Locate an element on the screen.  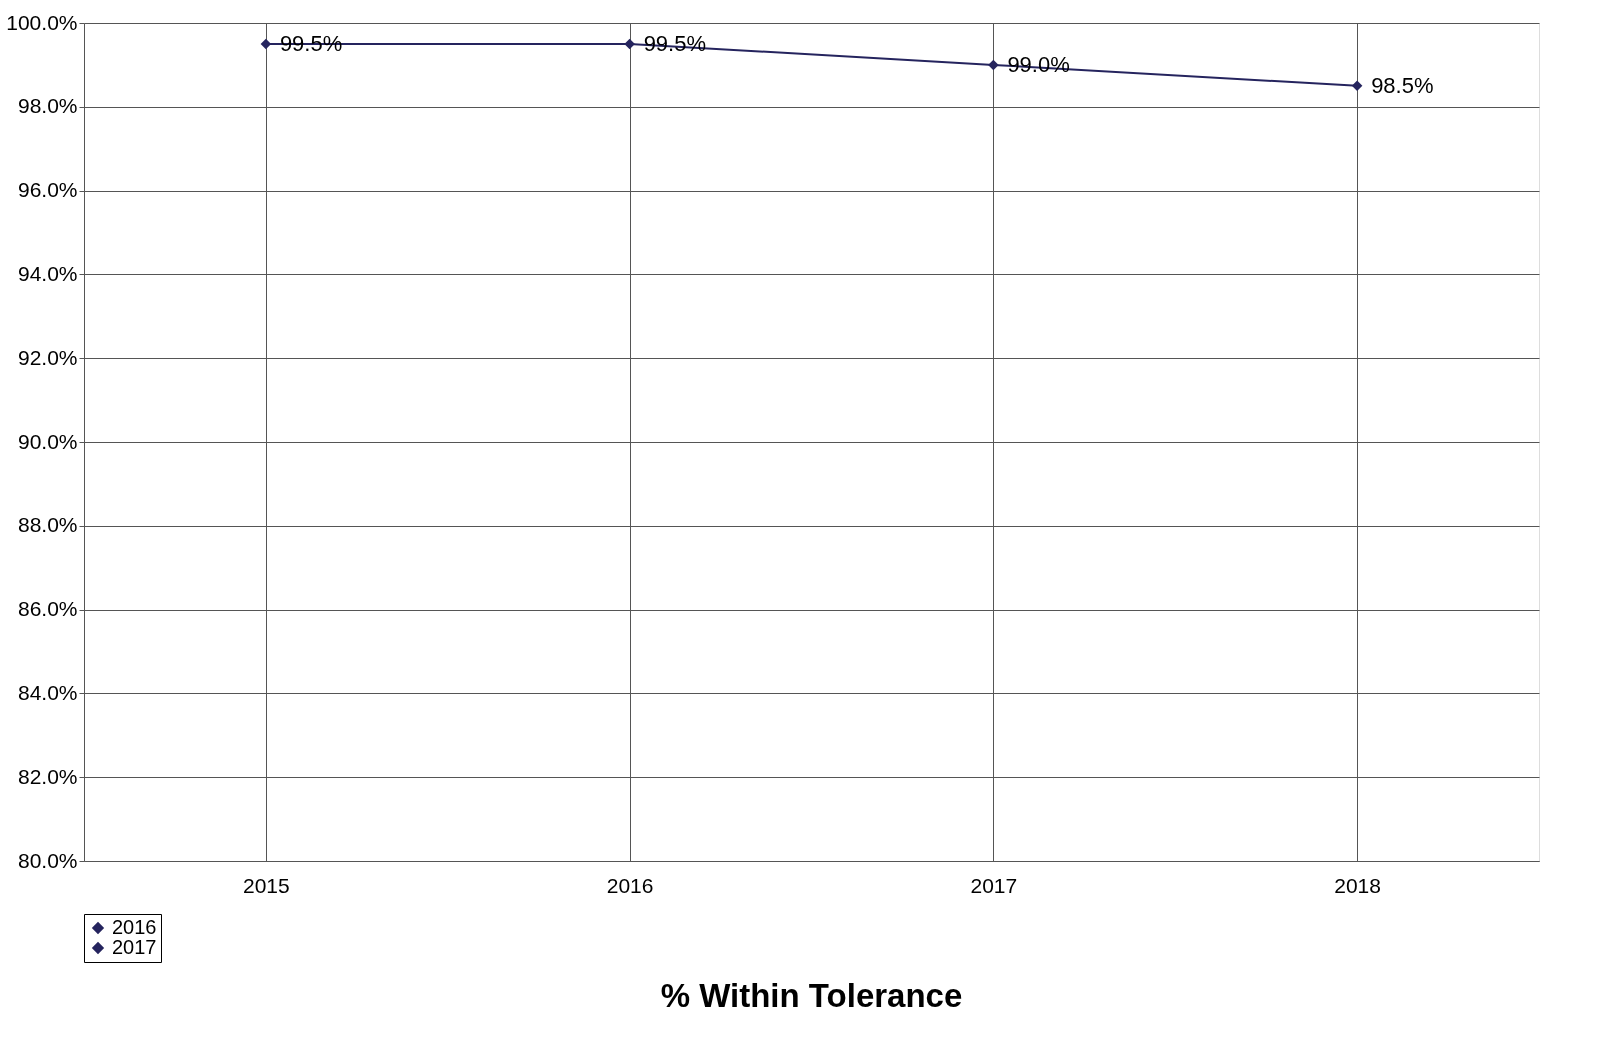
y-tick-label: 86.0% is located at coordinates (47, 609).